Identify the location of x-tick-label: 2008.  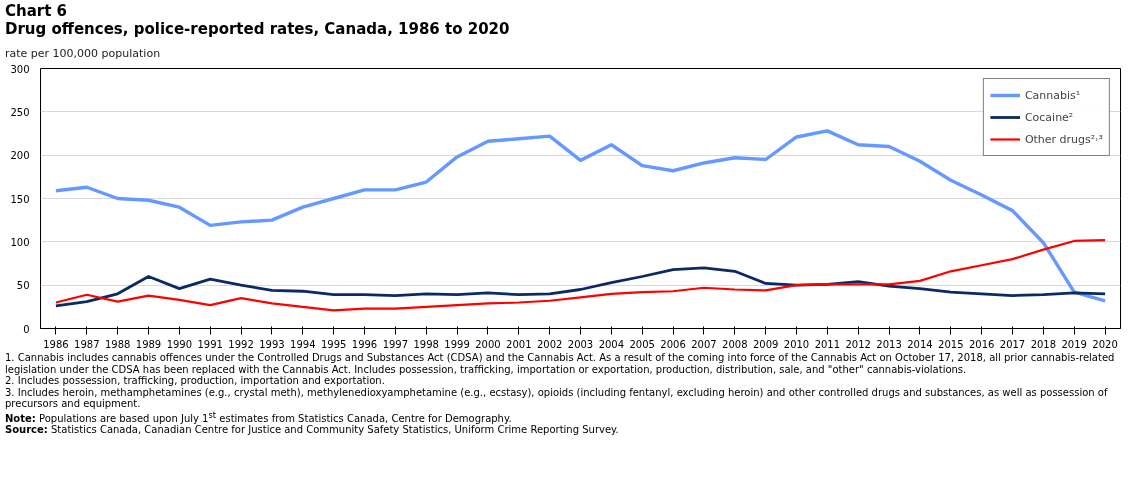
(735, 344).